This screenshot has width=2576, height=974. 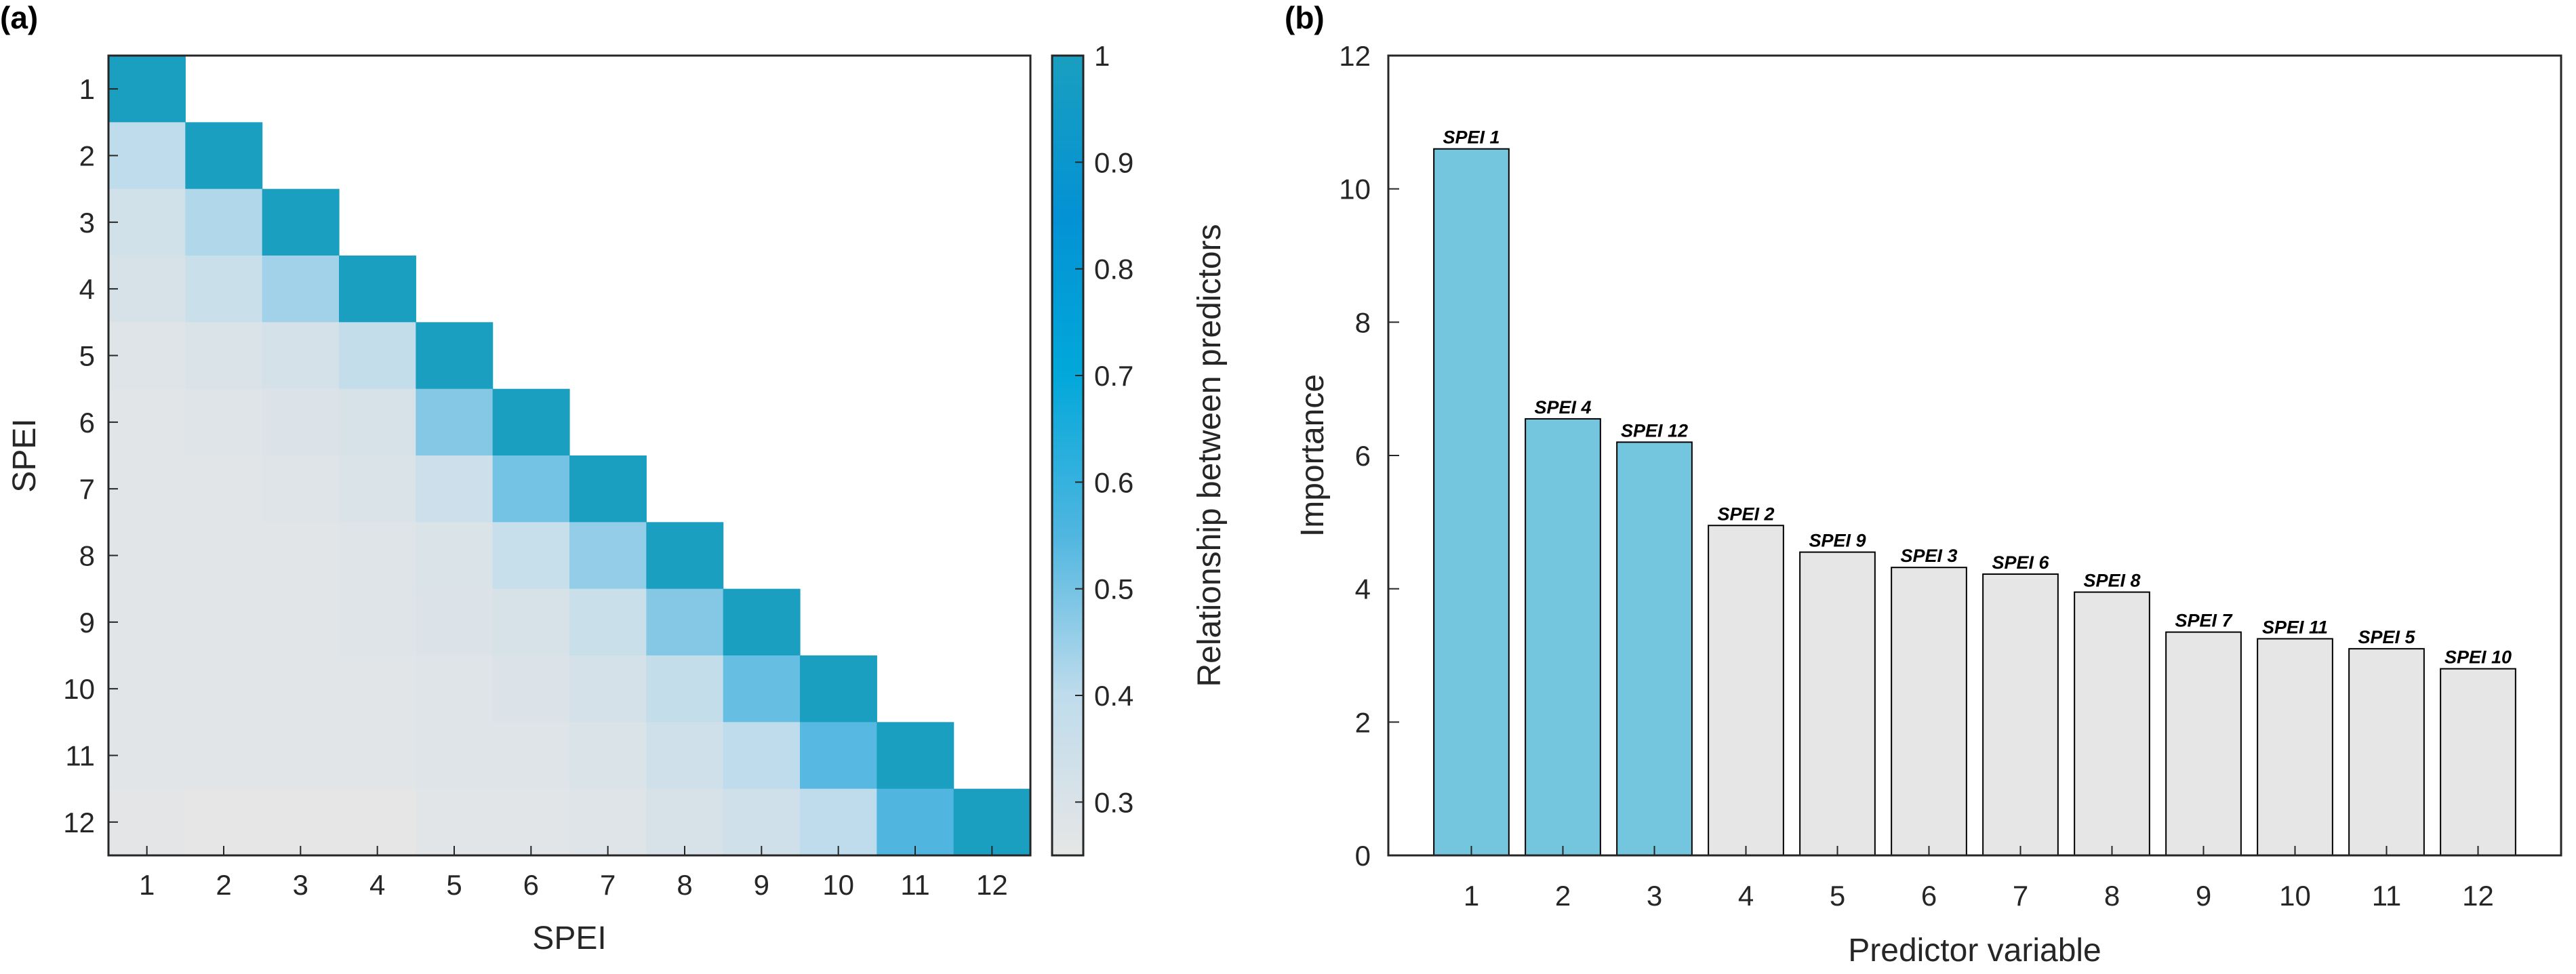 What do you see at coordinates (1654, 896) in the screenshot?
I see `bar-x-tick-label: 3` at bounding box center [1654, 896].